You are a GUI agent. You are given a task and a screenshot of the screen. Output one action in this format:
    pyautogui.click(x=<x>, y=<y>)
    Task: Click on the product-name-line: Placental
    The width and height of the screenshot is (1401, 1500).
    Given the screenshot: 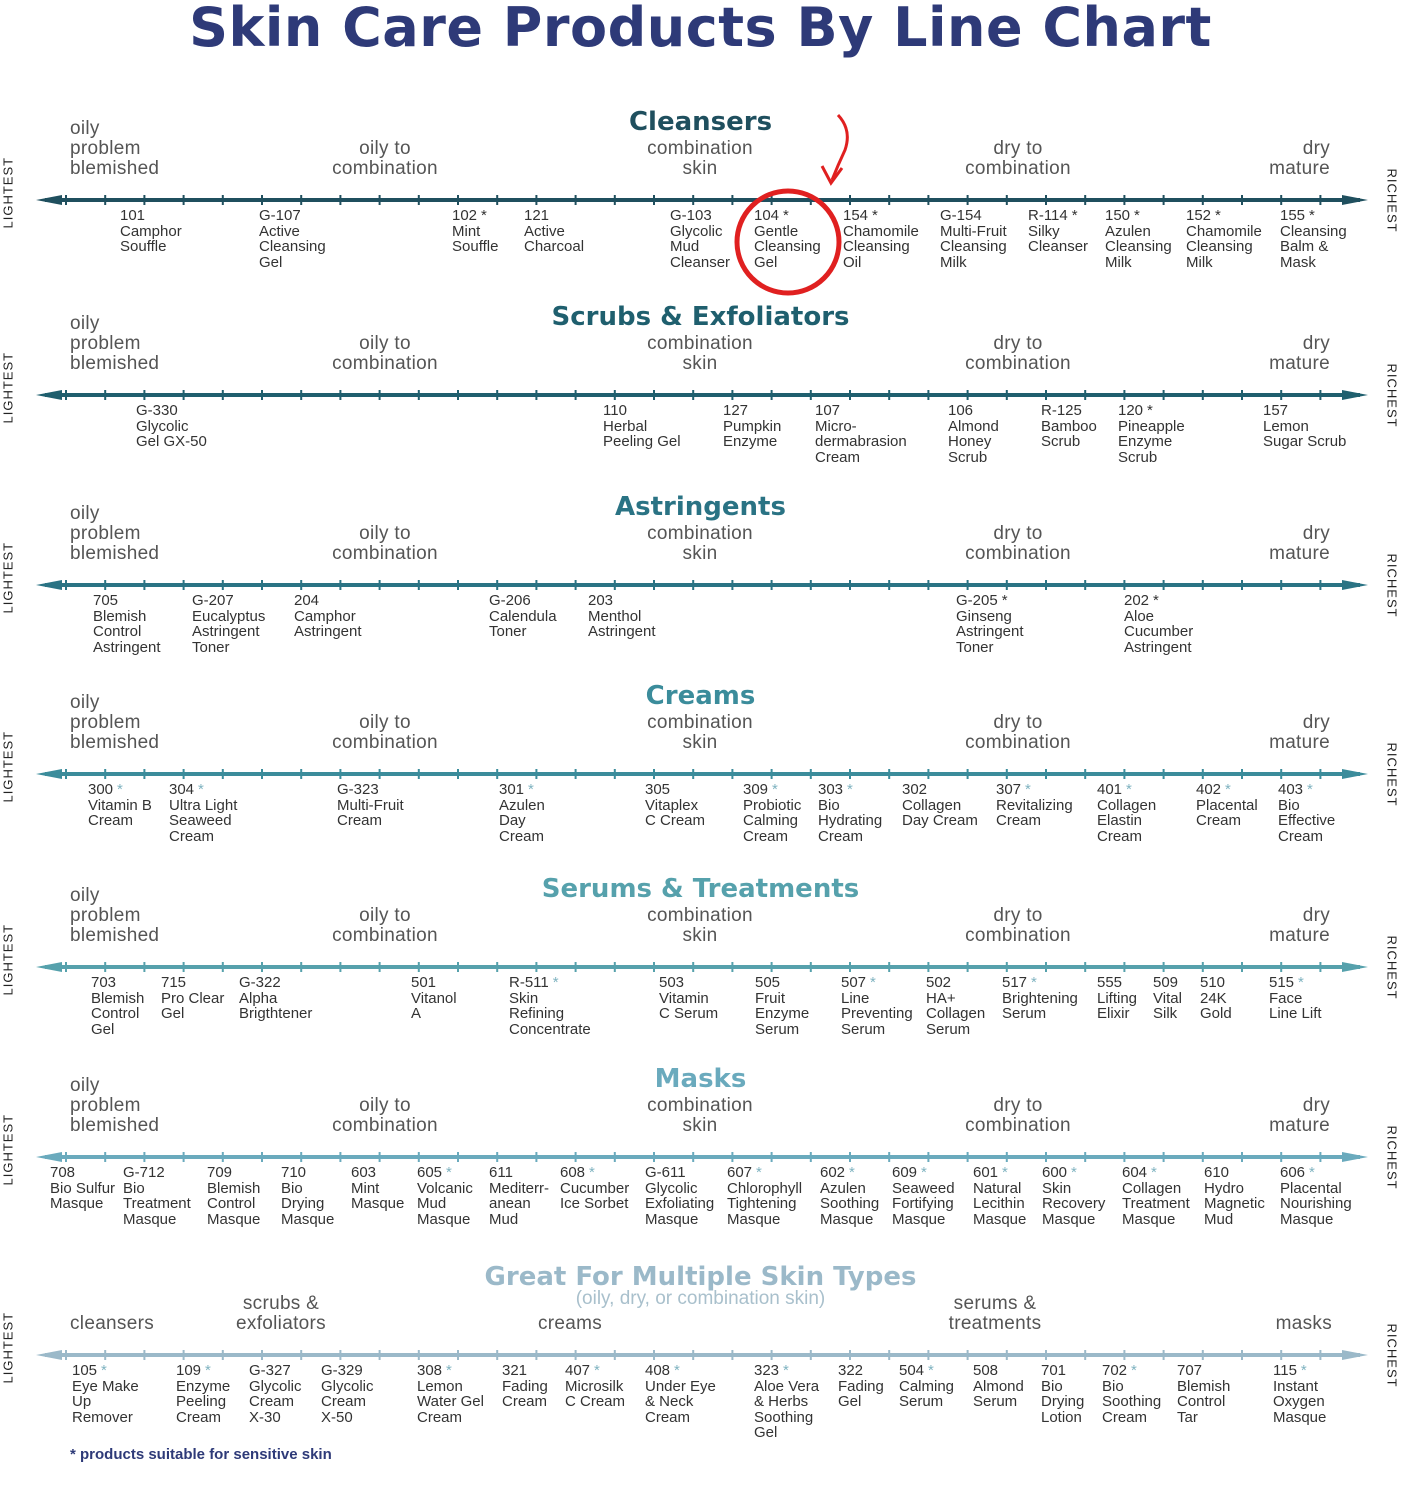 What is the action you would take?
    pyautogui.click(x=1311, y=1188)
    